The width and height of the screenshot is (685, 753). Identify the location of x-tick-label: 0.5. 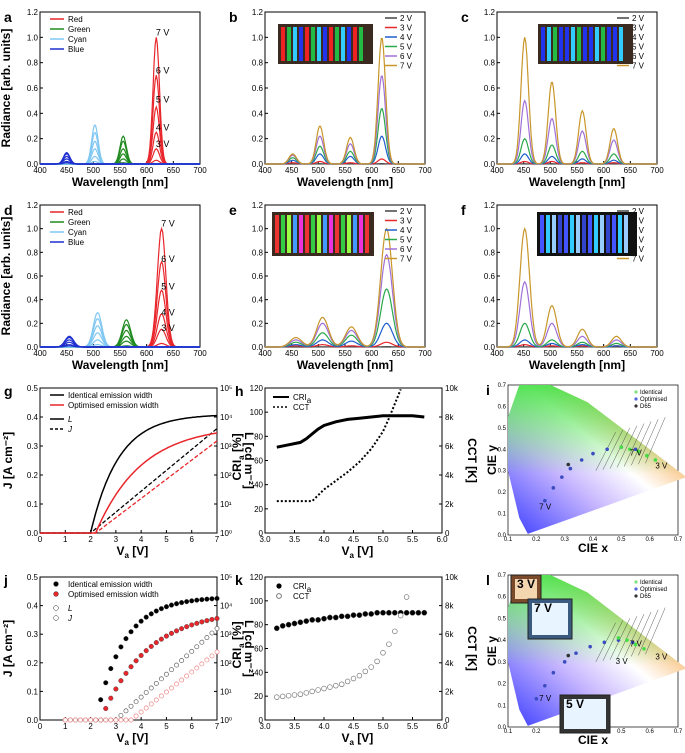
(621, 540).